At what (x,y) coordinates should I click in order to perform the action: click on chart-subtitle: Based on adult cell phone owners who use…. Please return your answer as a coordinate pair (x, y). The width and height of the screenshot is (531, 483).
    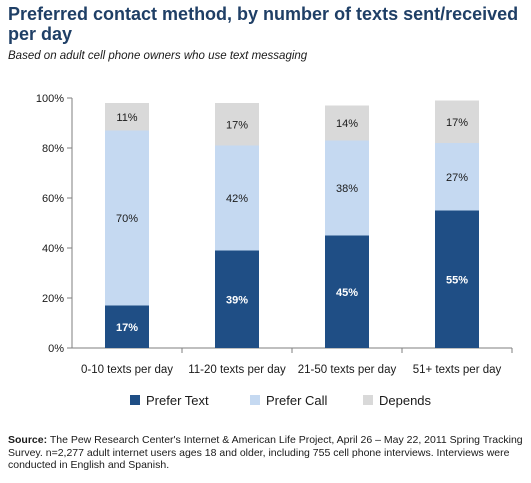
    Looking at the image, I should click on (158, 56).